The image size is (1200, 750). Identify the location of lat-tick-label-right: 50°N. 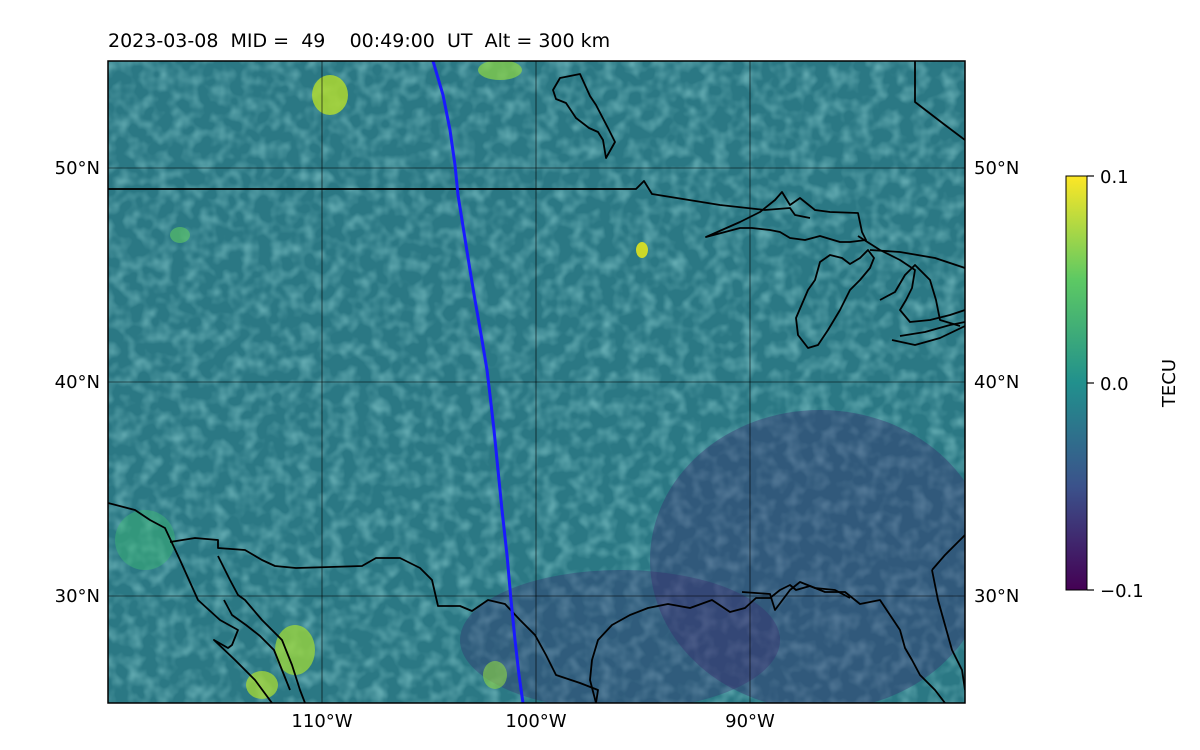
(996, 168).